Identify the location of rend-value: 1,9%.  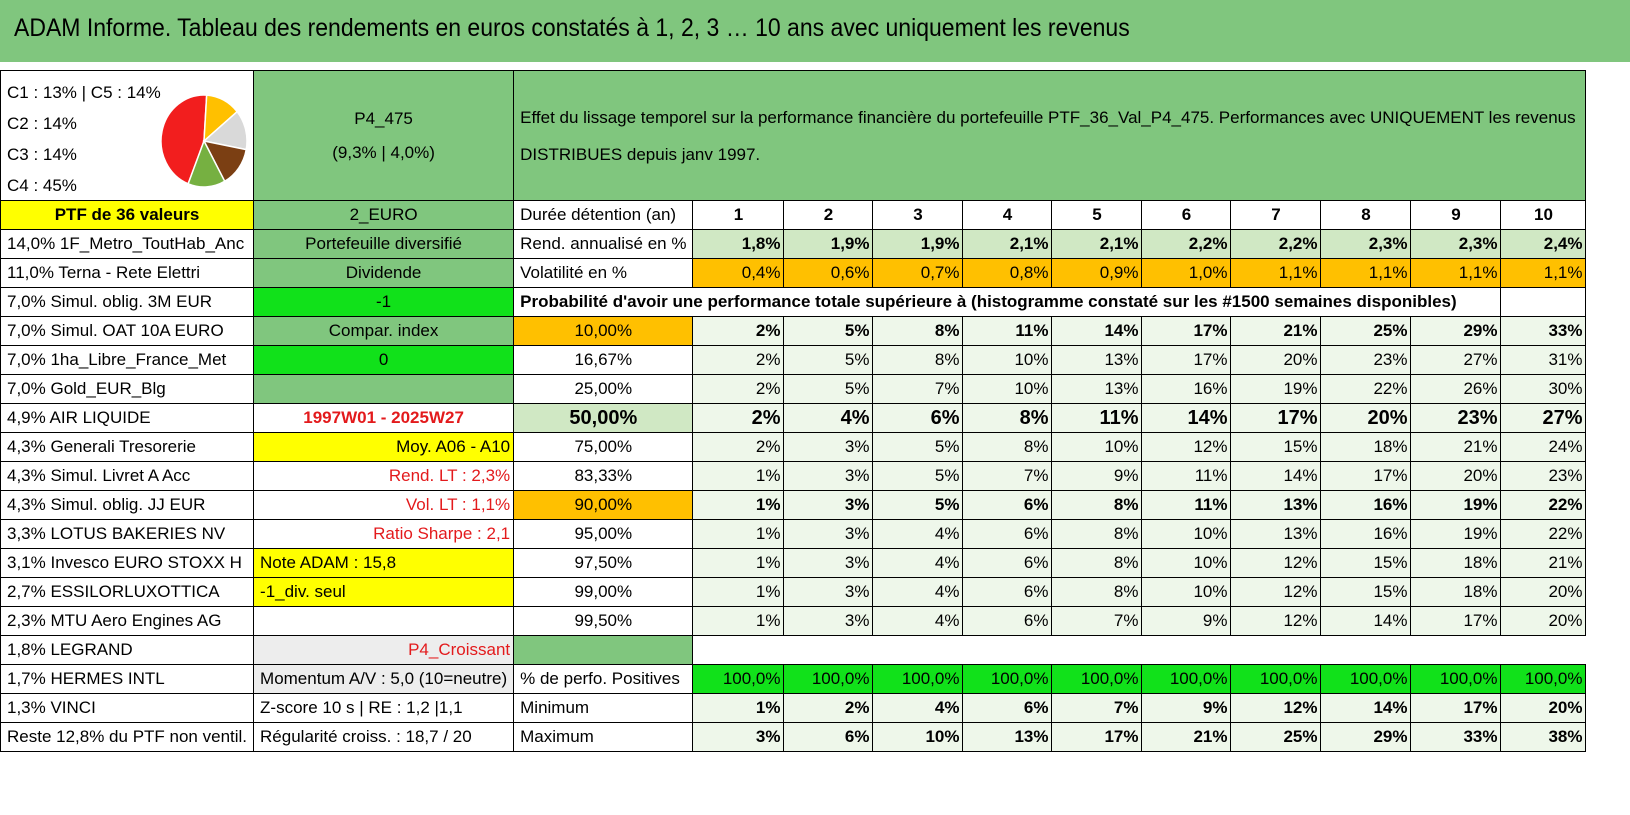
(918, 244).